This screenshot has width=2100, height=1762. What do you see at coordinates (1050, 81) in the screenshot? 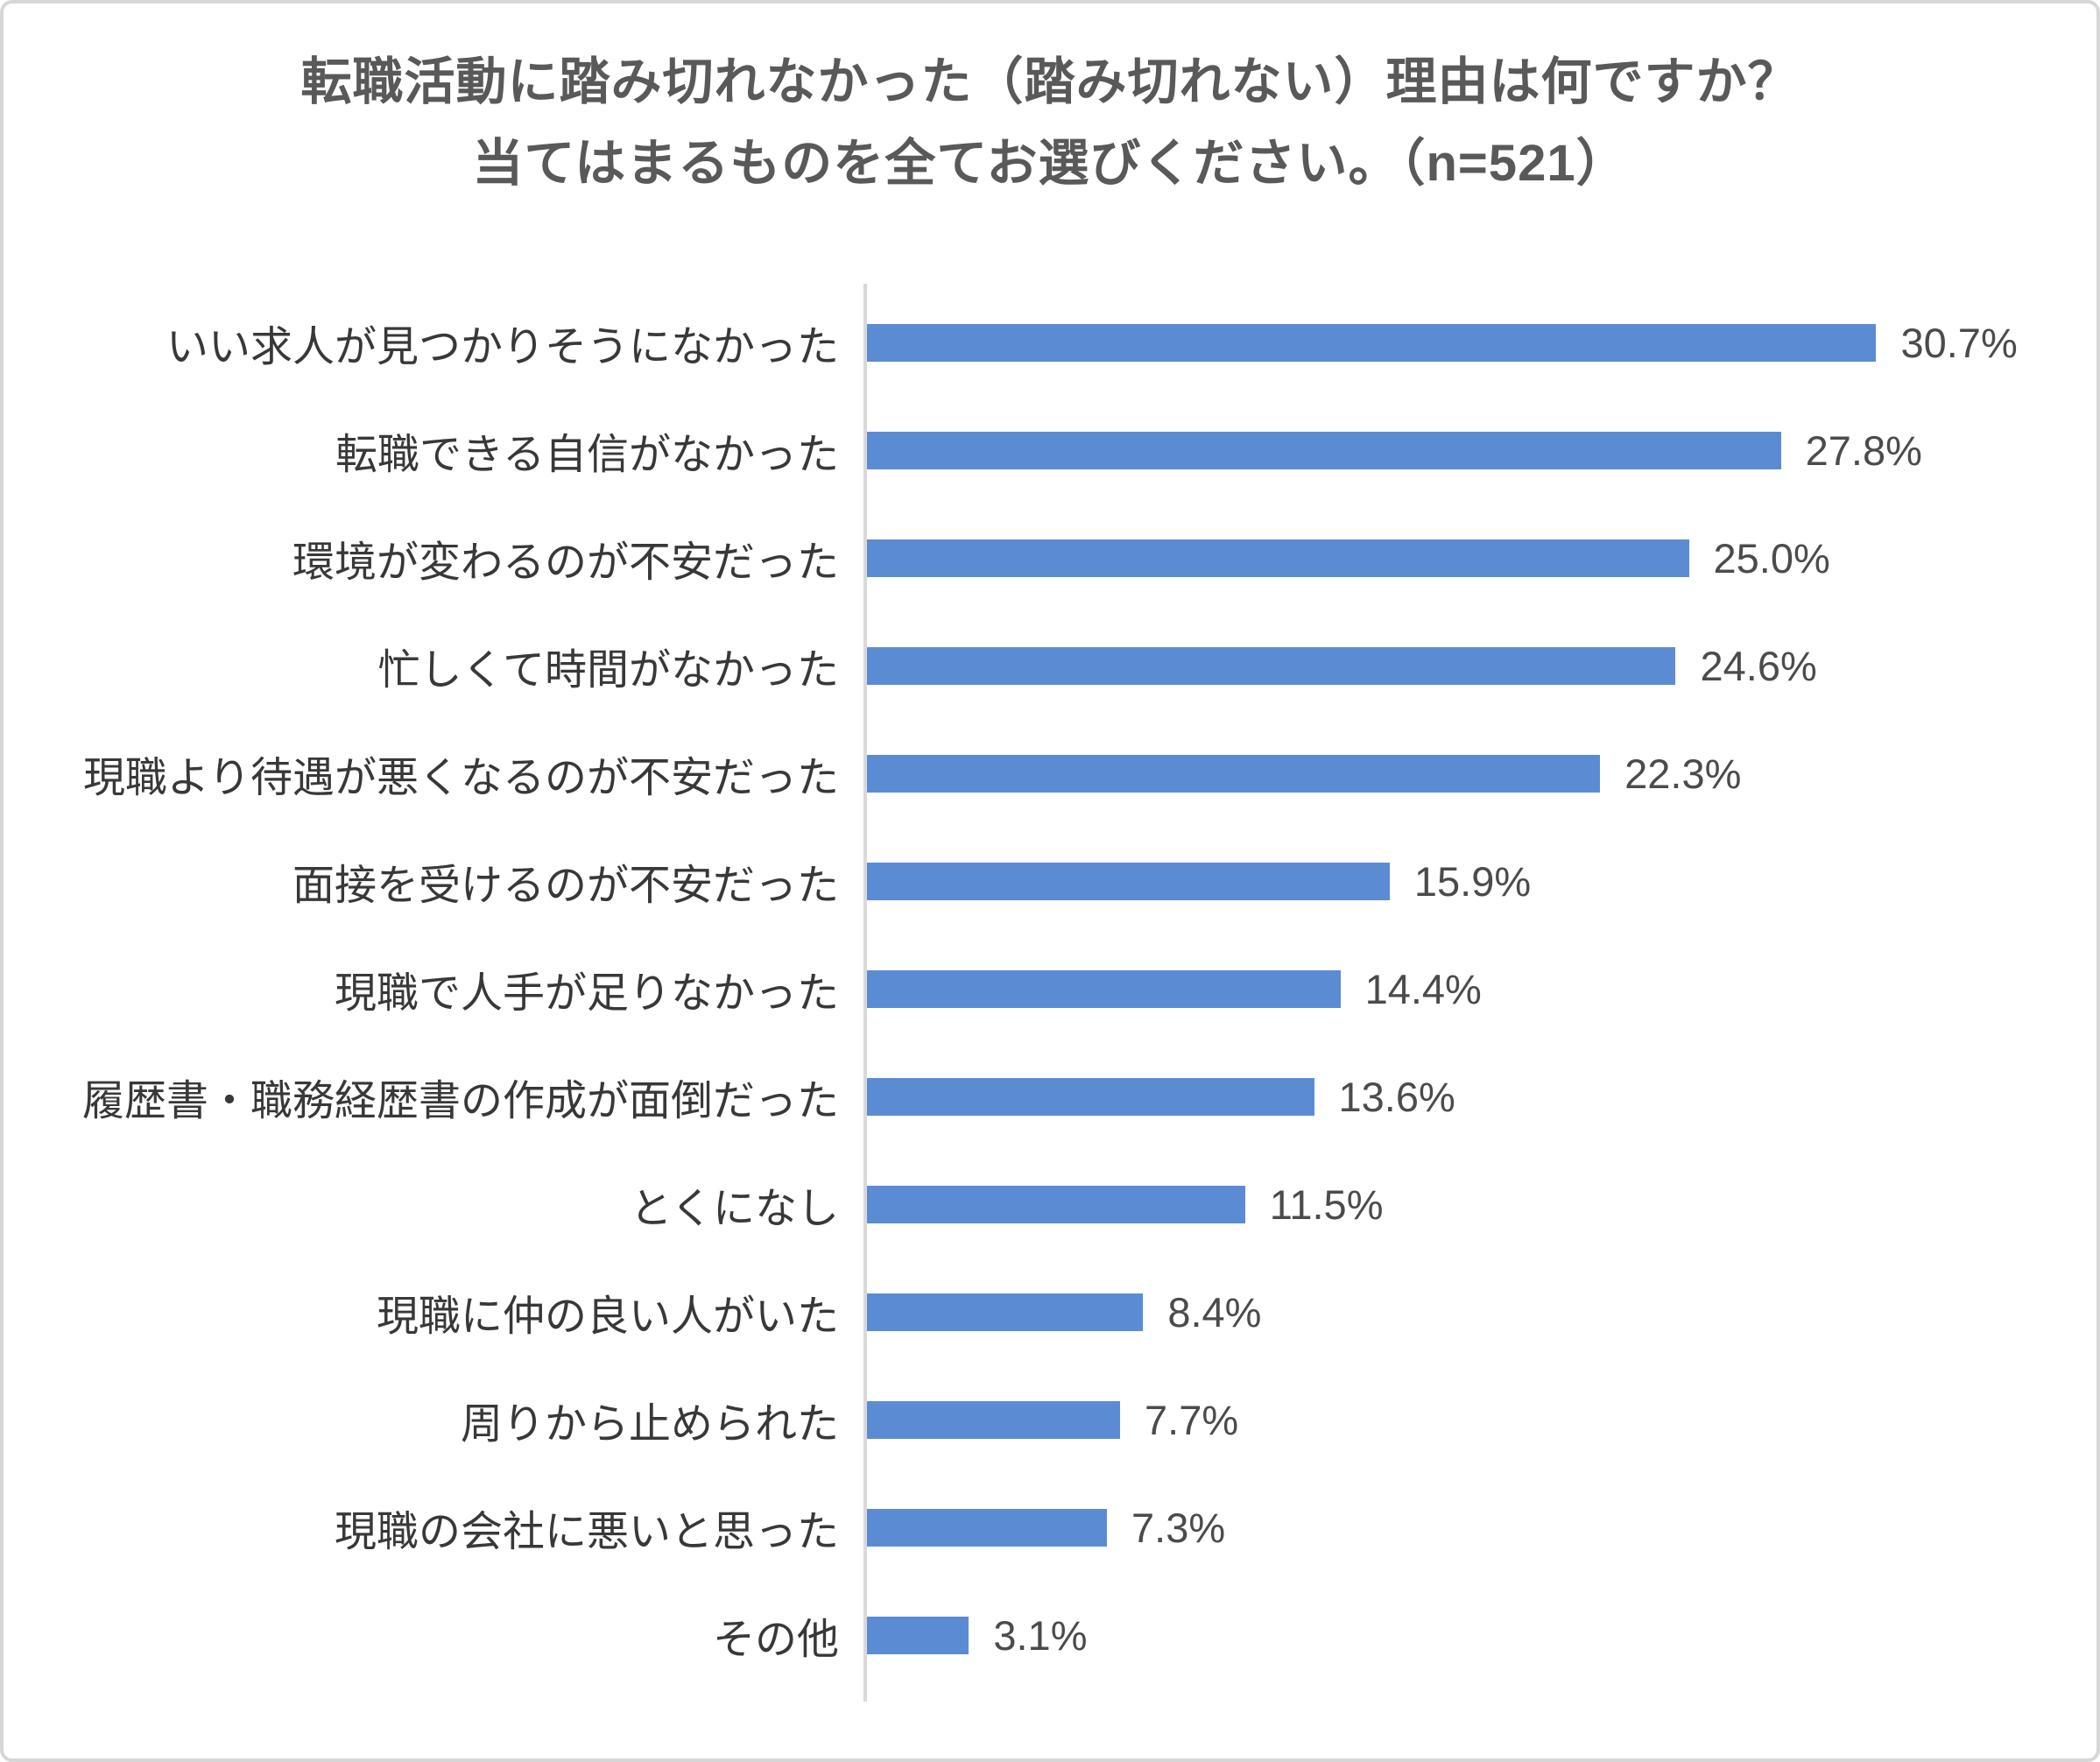
I see `chart-title-line1: 転職活動に踏み切れなかった（踏み切れない）理由は何ですか？` at bounding box center [1050, 81].